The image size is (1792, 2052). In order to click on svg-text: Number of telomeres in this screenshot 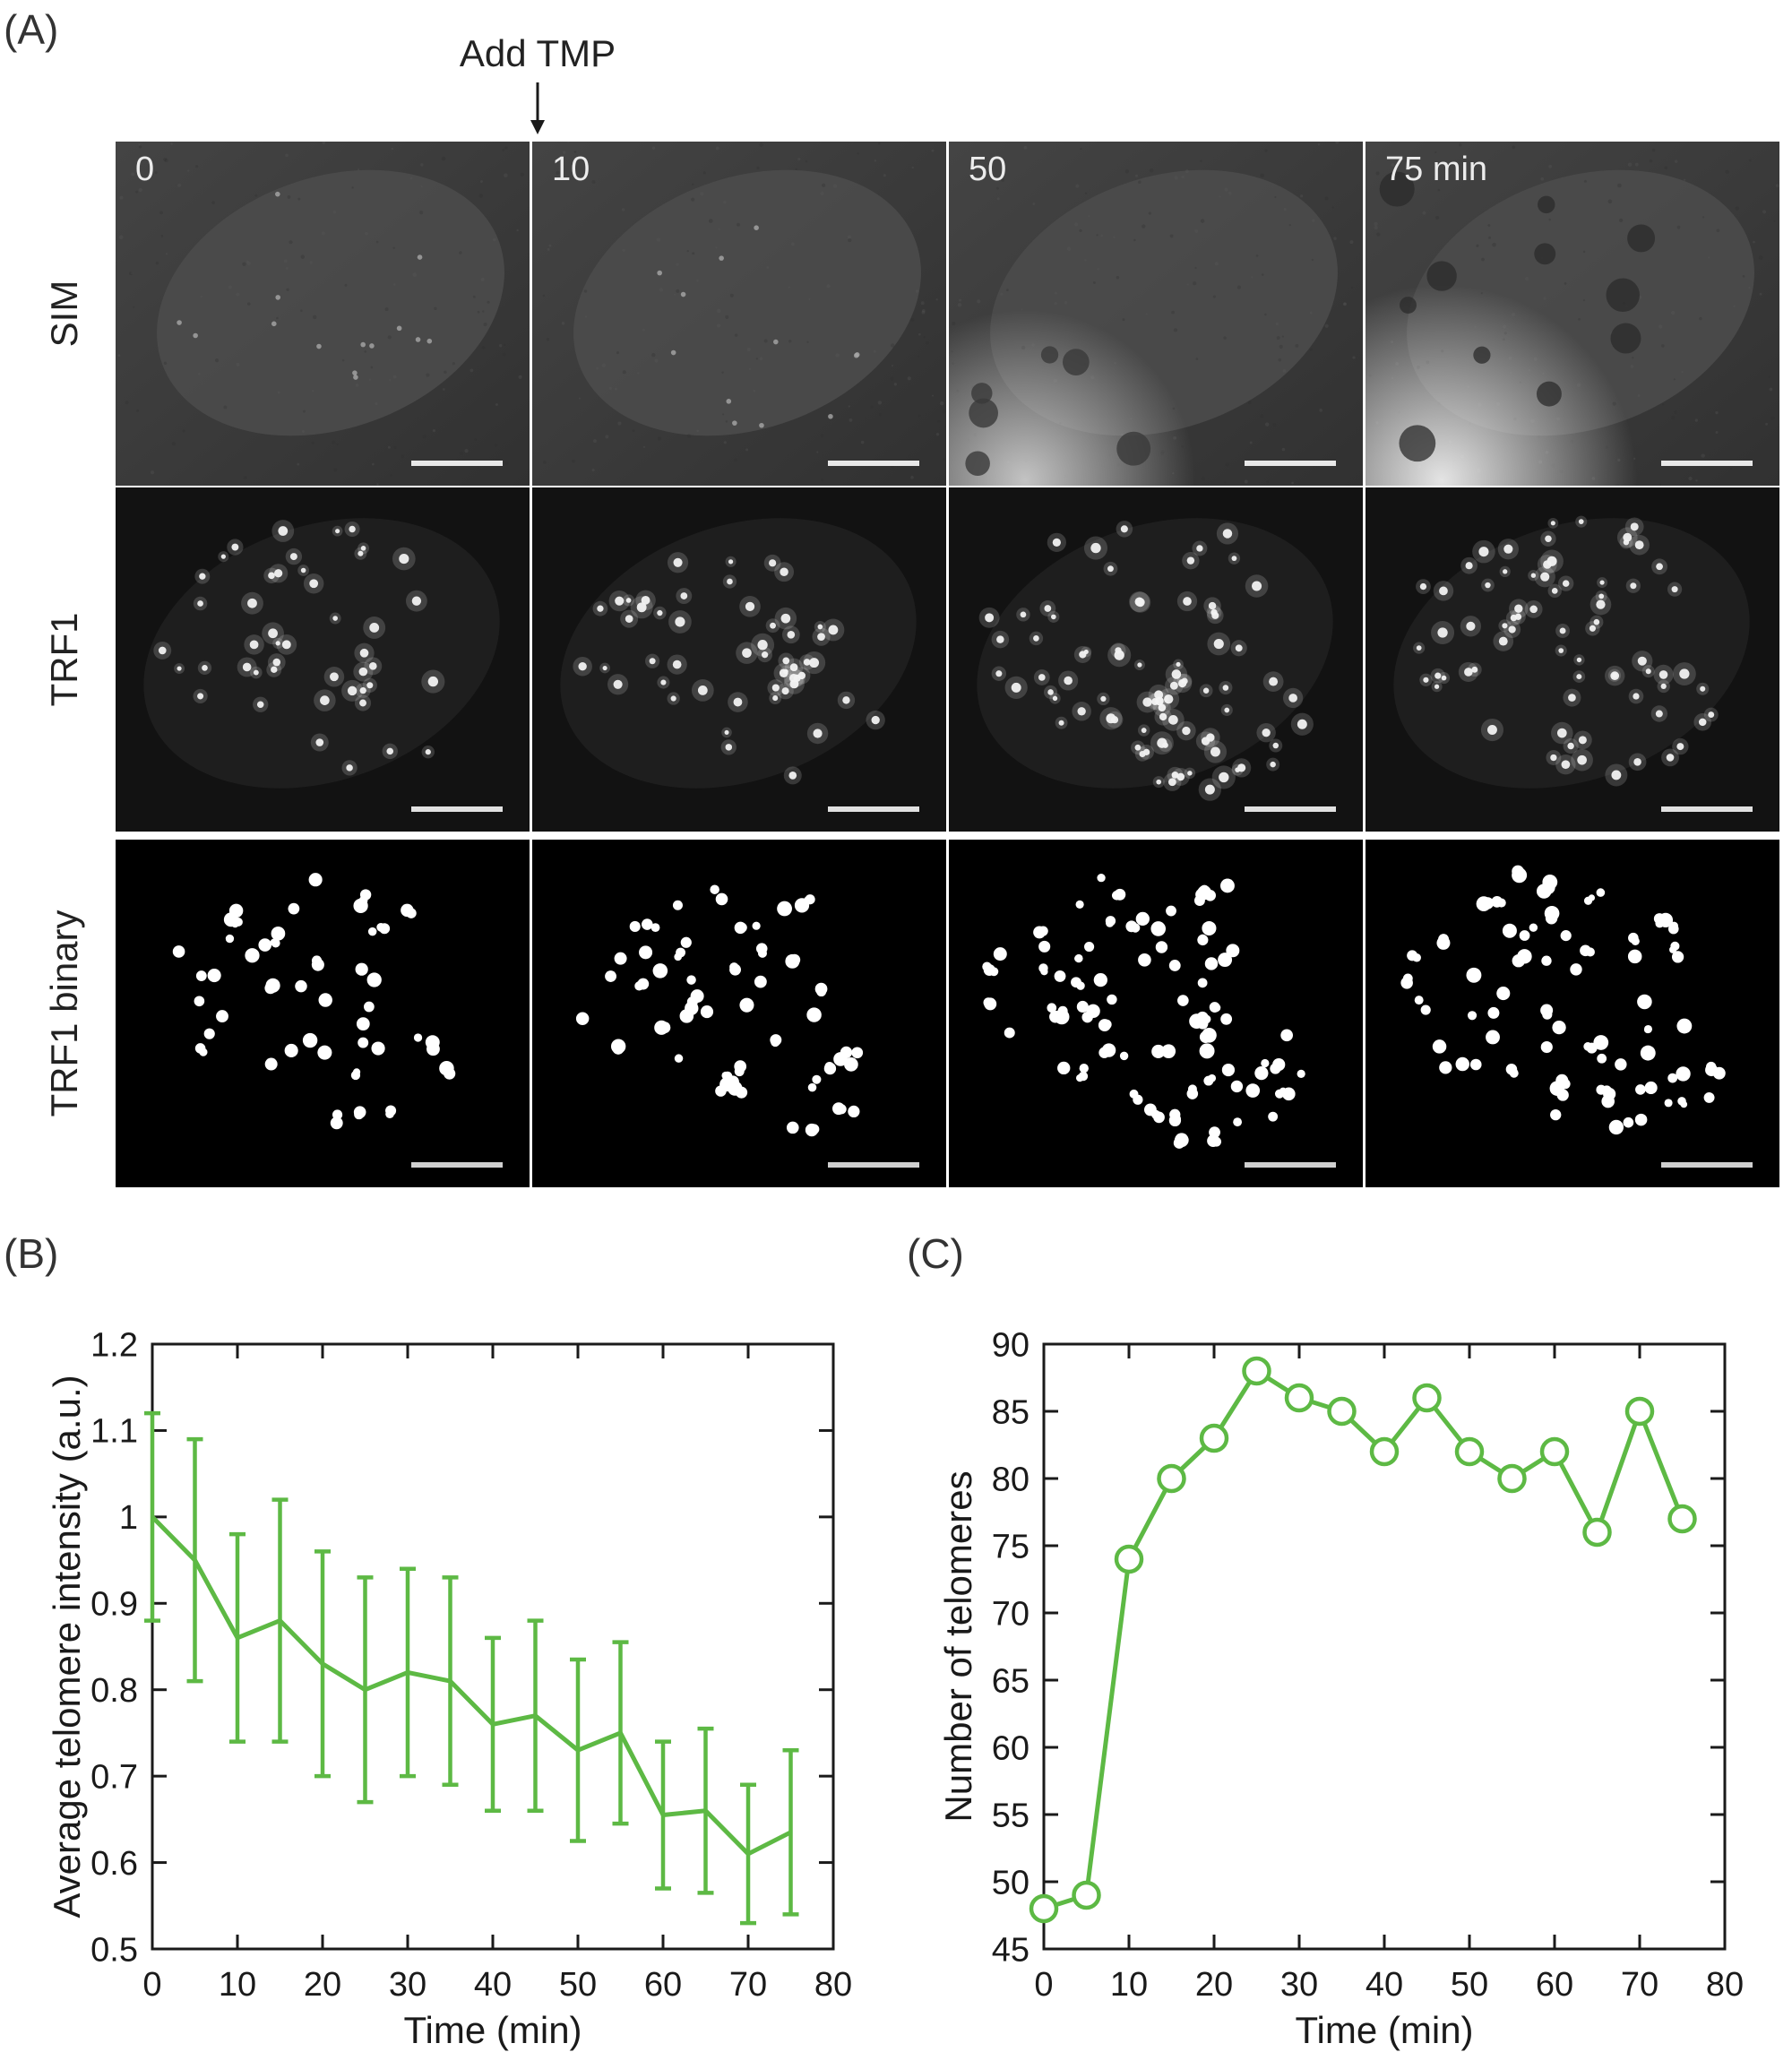, I will do `click(960, 1646)`.